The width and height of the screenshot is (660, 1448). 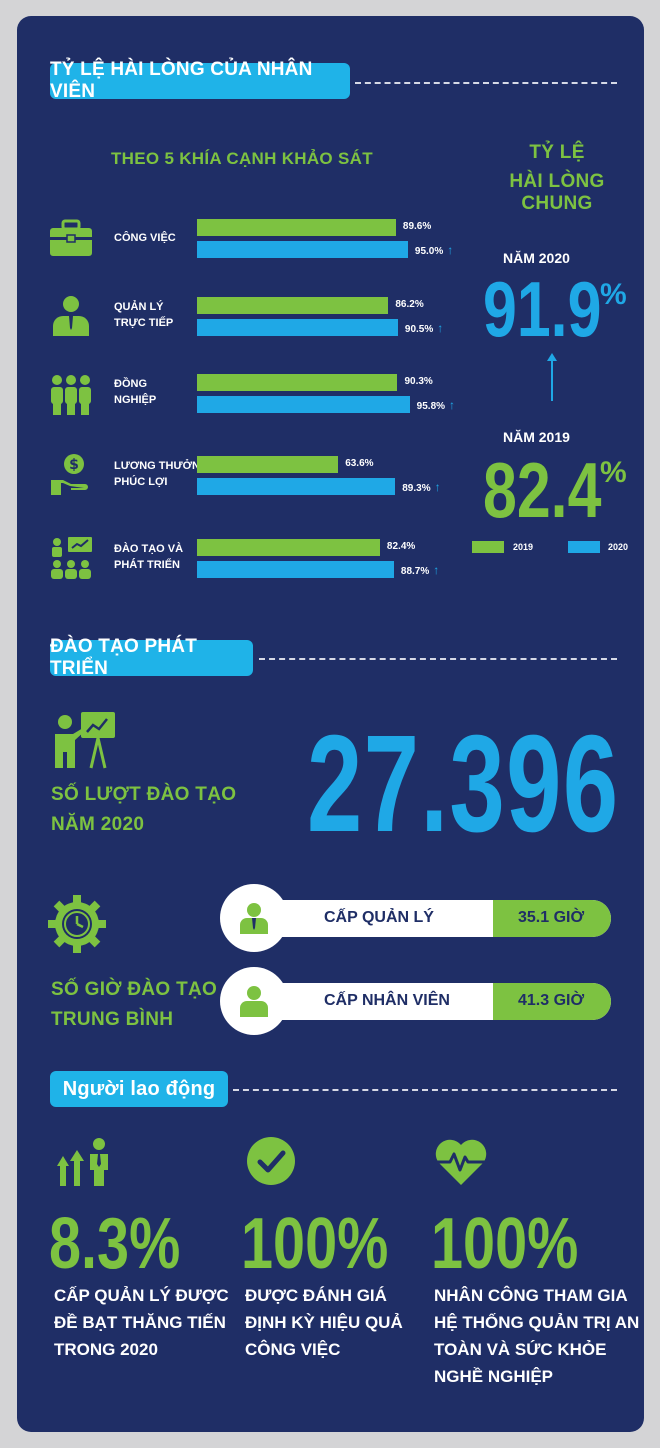 I want to click on overall-2019-value: 82.4, so click(x=542, y=490).